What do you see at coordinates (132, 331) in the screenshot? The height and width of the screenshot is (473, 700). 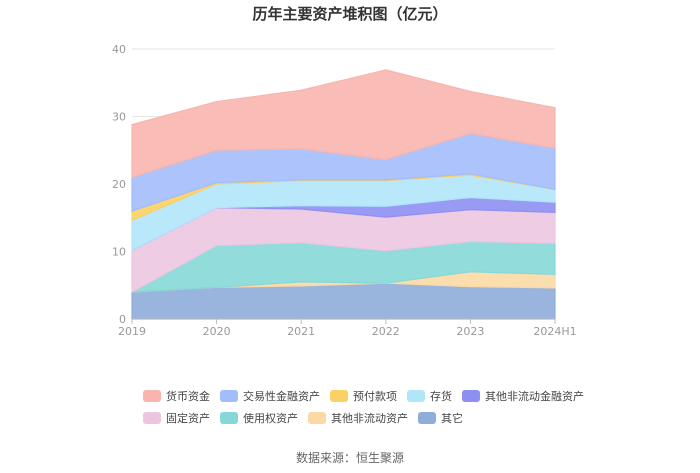 I see `x-tick-label: 2019` at bounding box center [132, 331].